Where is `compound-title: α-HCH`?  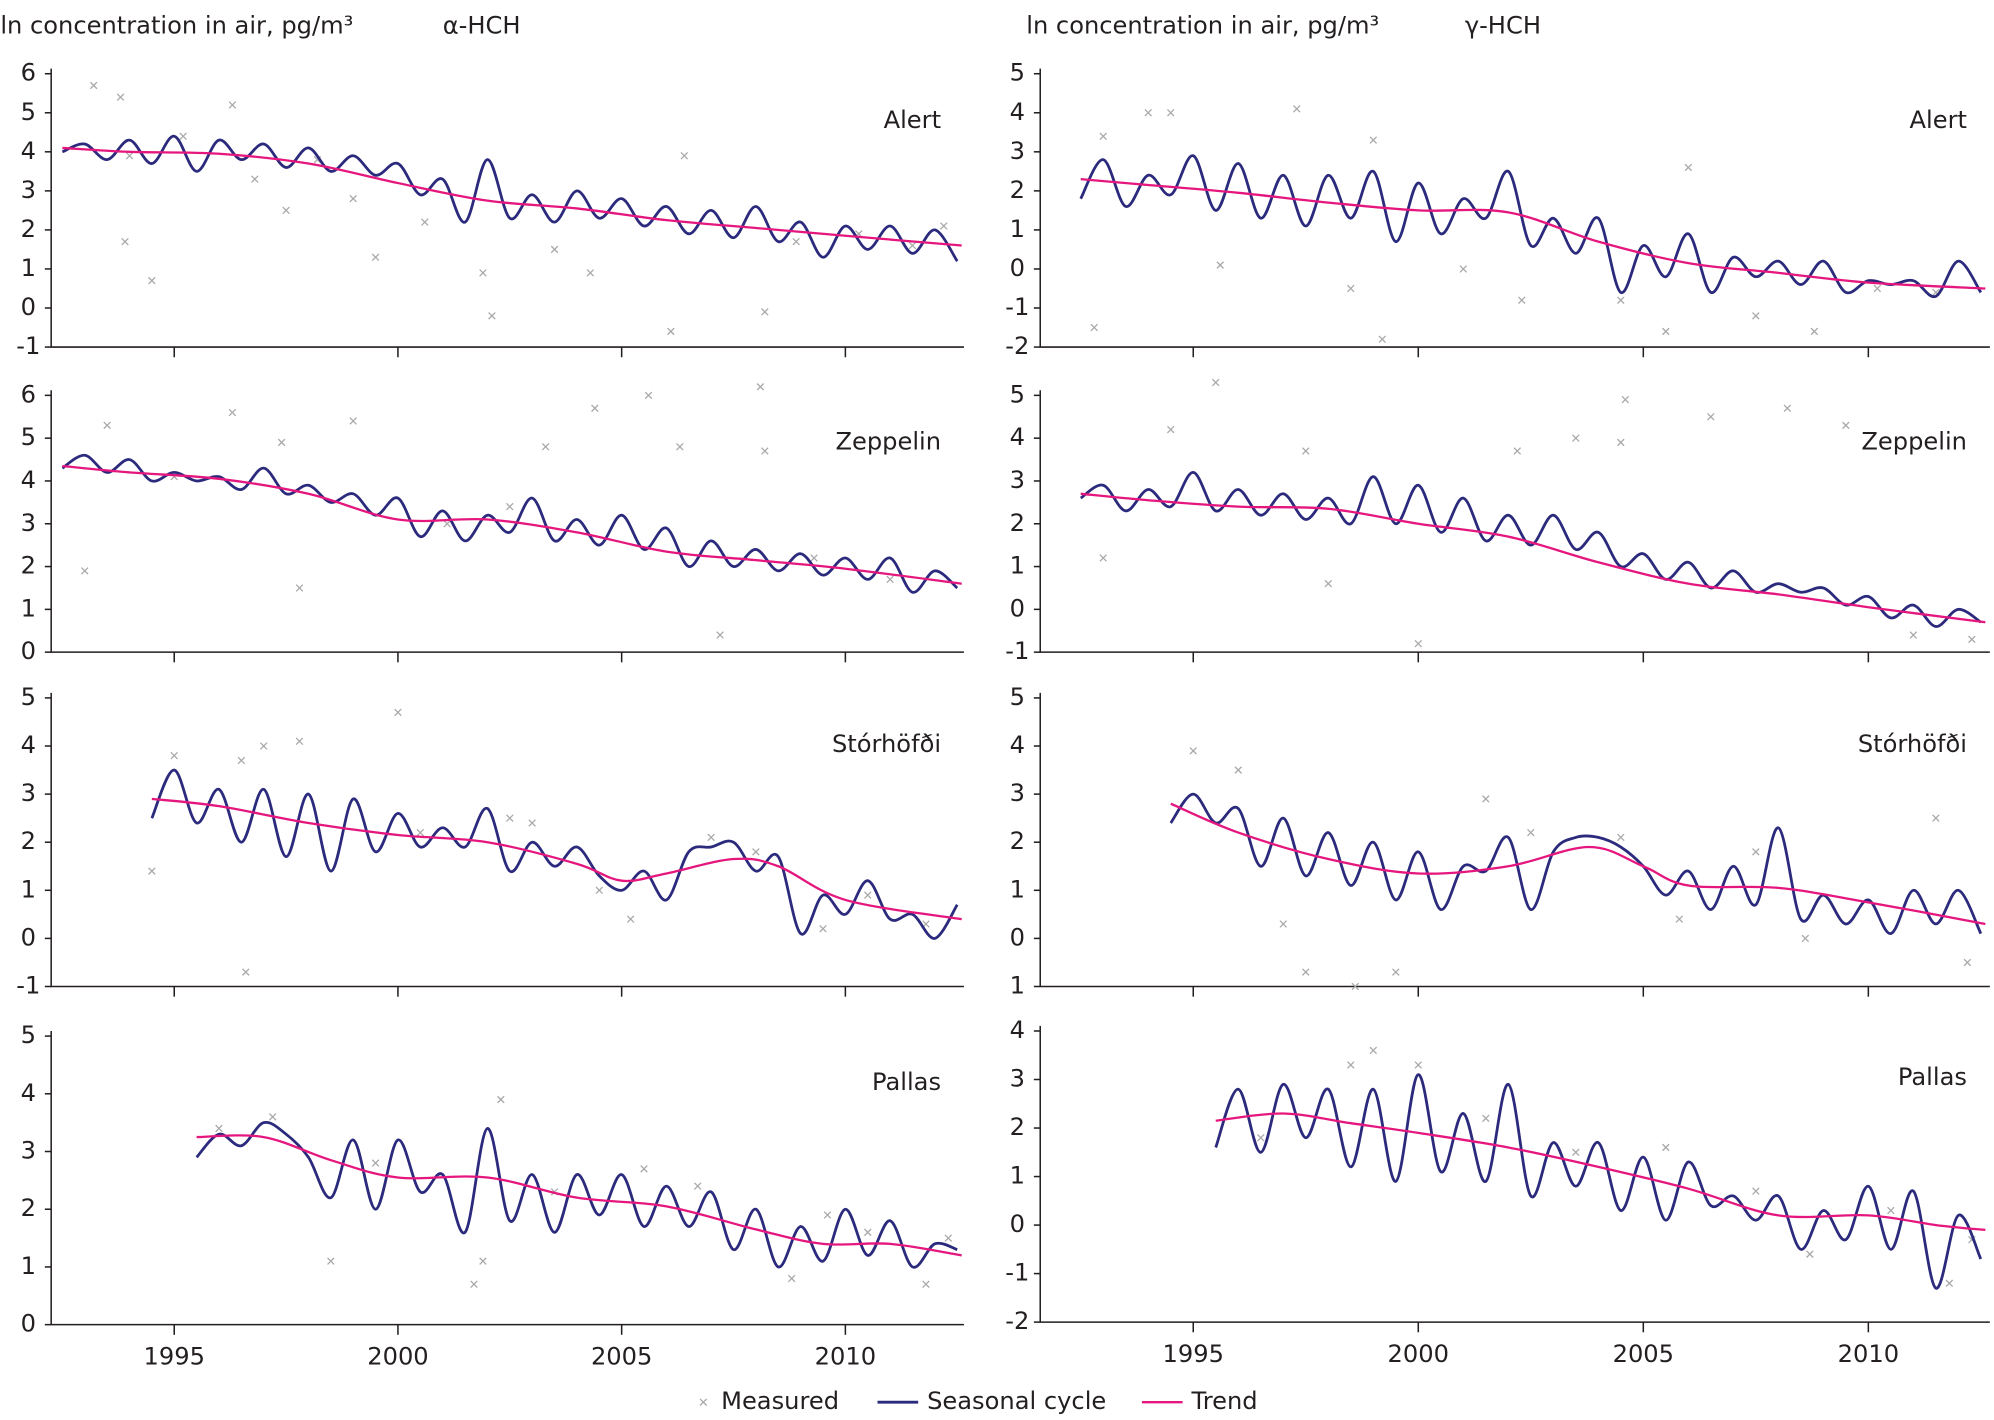
compound-title: α-HCH is located at coordinates (482, 26).